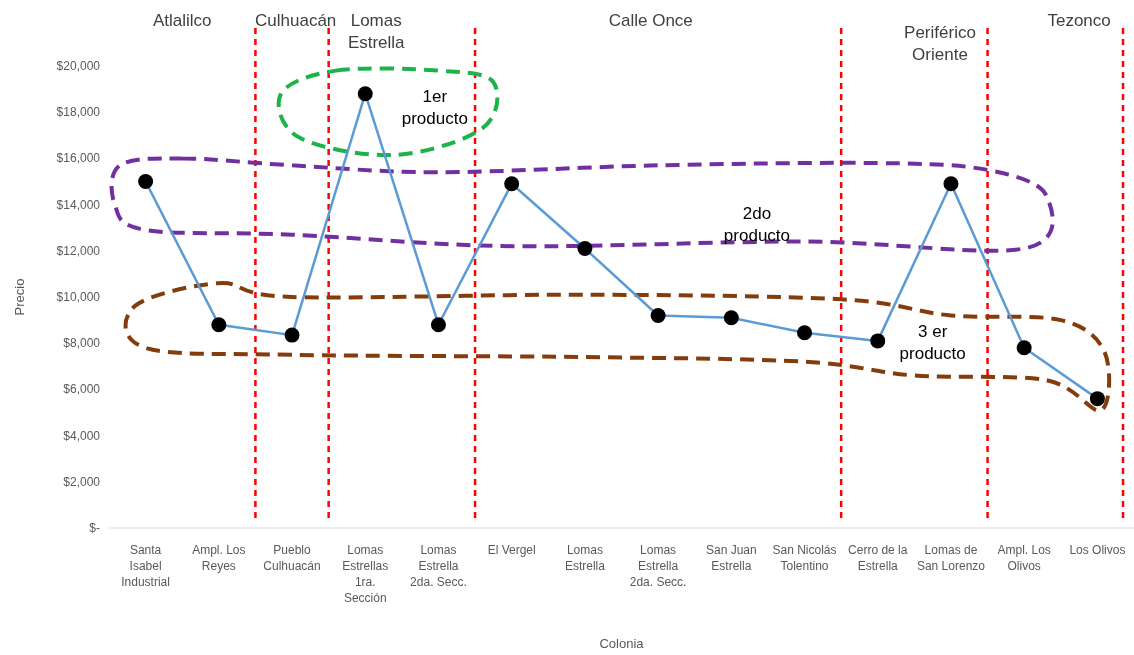  I want to click on y-tick-label: $18,000, so click(78, 112).